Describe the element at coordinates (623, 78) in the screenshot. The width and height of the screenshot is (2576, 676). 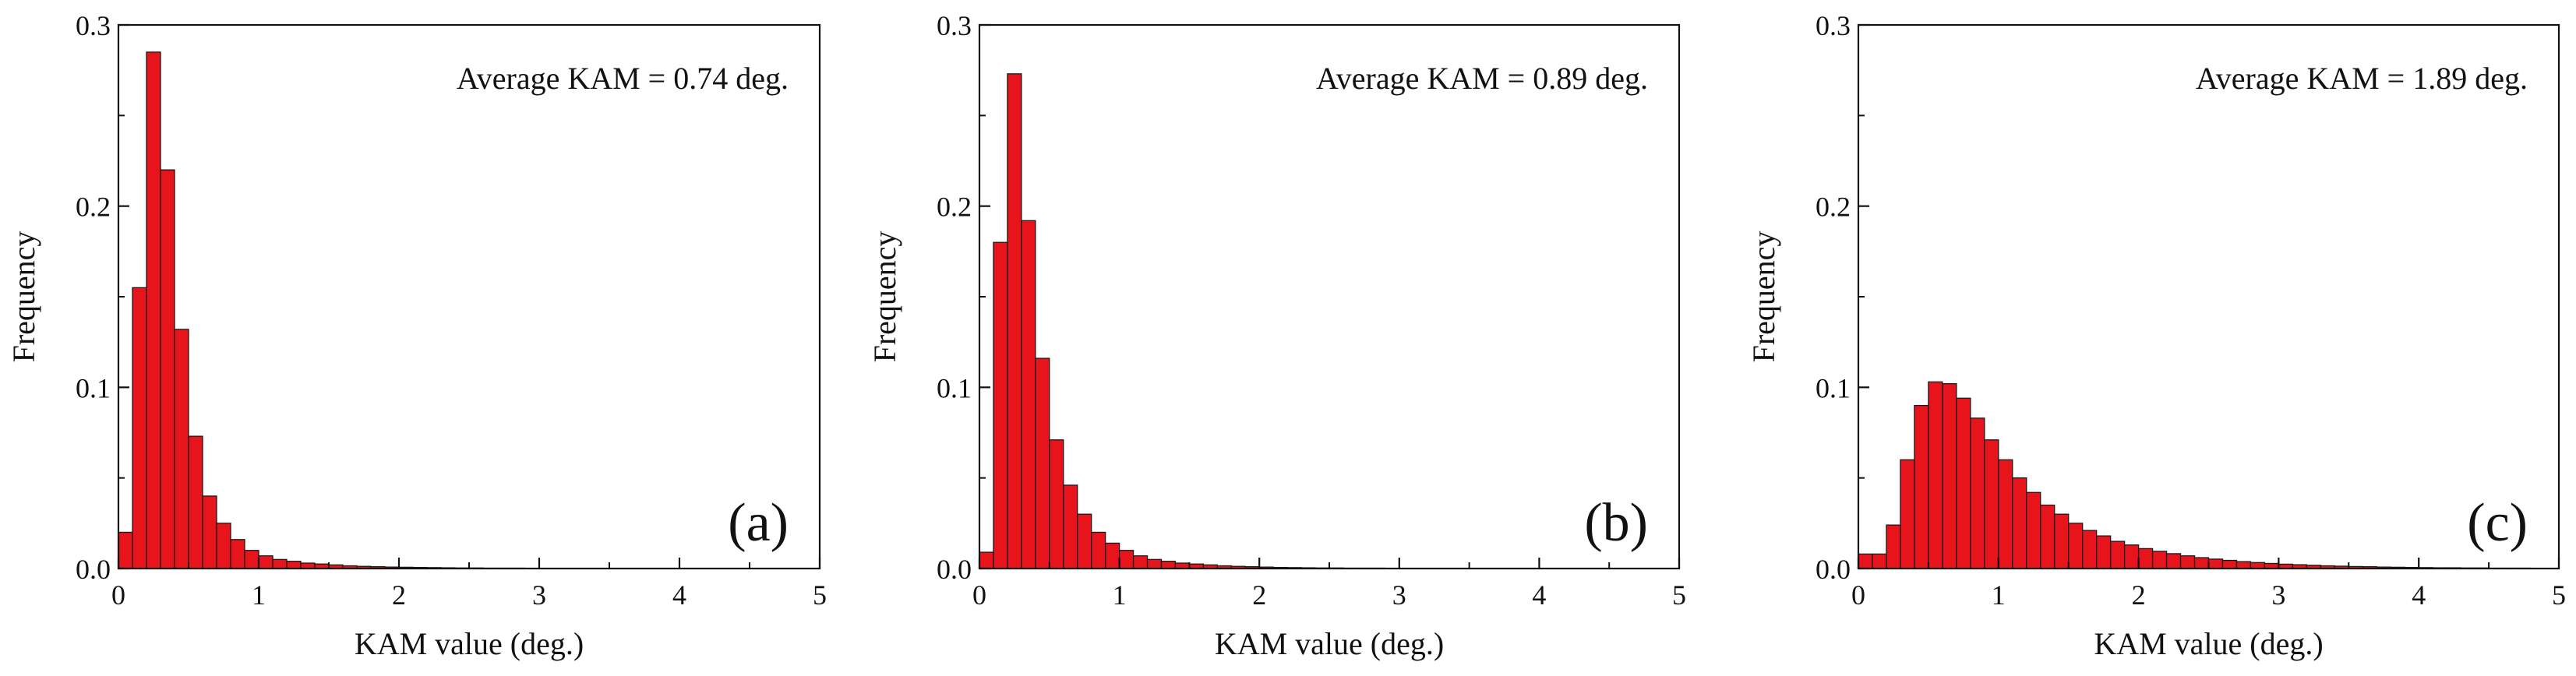
I see `average-kam-annotation: Average KAM = 0.74 deg.` at that location.